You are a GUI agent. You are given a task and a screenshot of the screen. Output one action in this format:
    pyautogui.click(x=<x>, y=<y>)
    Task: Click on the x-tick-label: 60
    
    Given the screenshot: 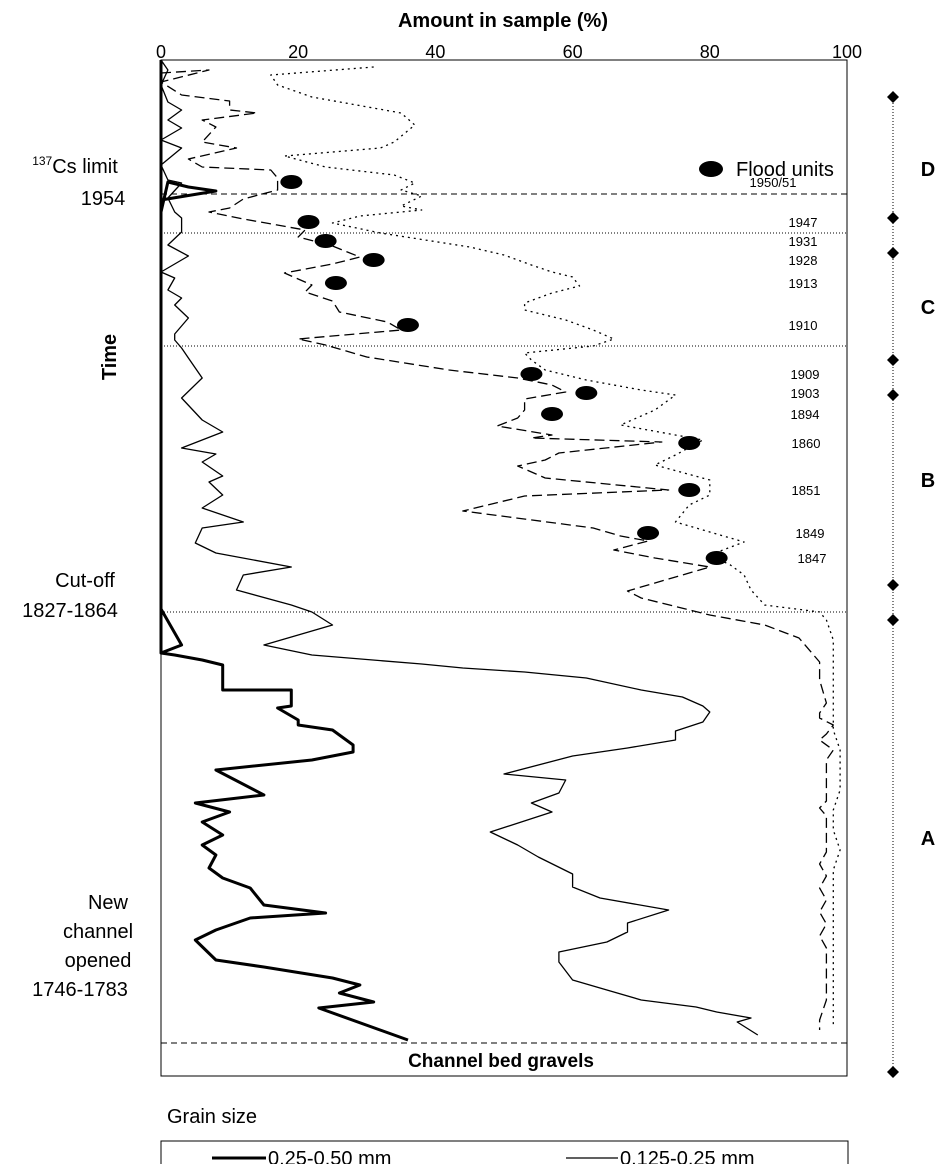 What is the action you would take?
    pyautogui.click(x=573, y=52)
    